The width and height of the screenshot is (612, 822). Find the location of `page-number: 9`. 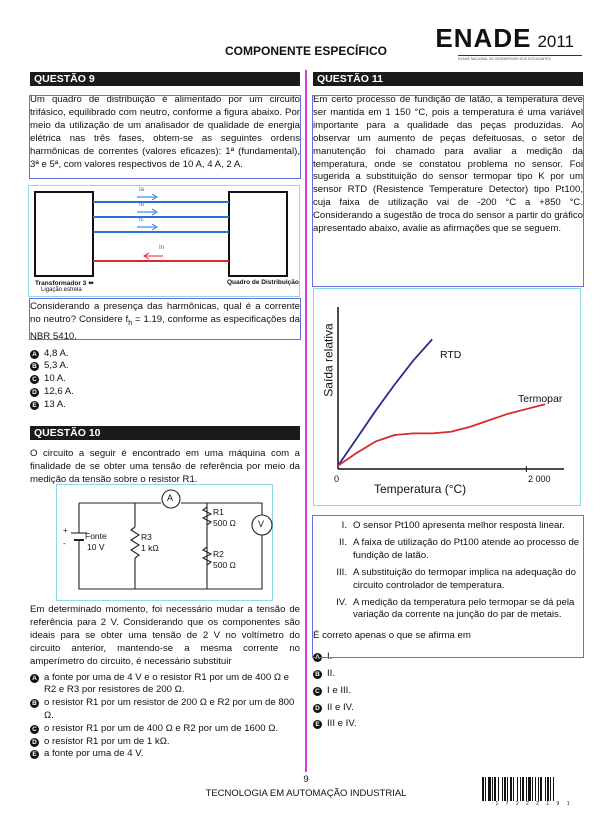

page-number: 9 is located at coordinates (306, 779).